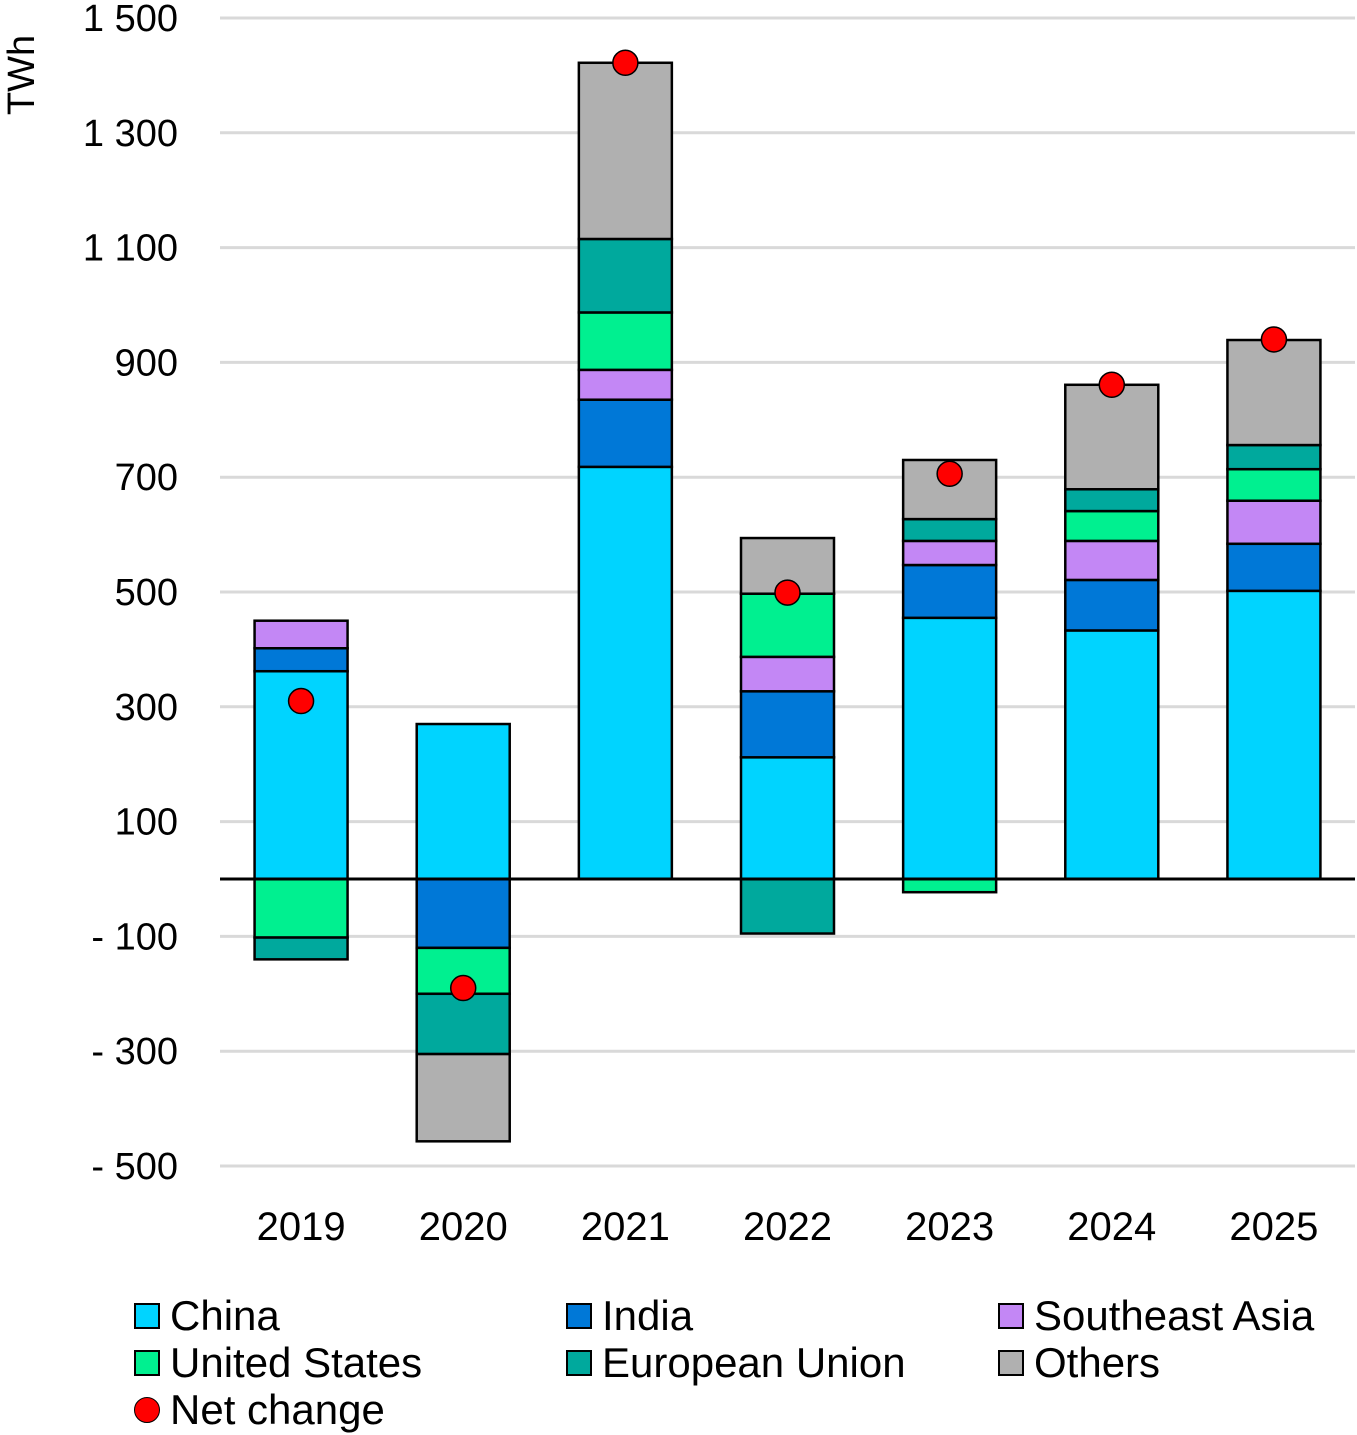 This screenshot has height=1435, width=1357. What do you see at coordinates (146, 823) in the screenshot?
I see `y-tick-label: 100` at bounding box center [146, 823].